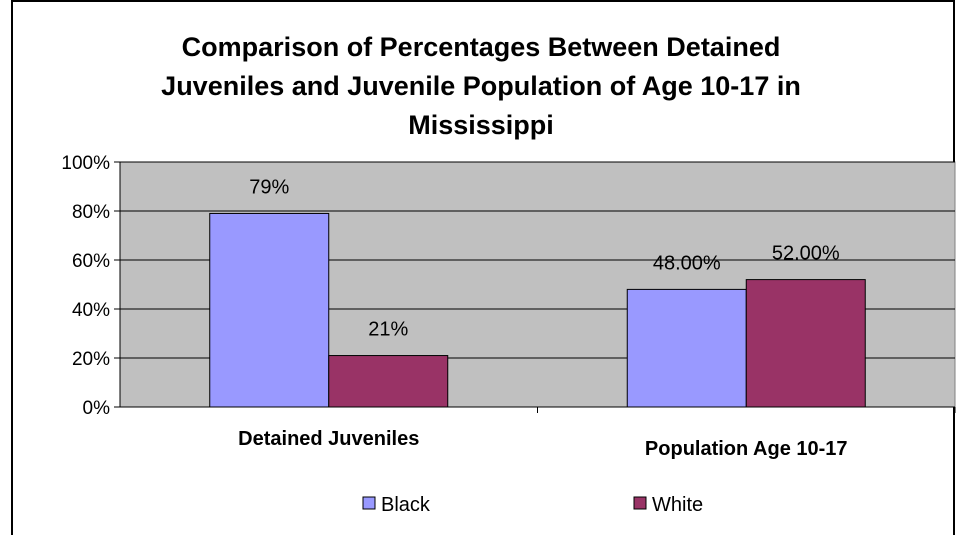 This screenshot has width=961, height=535. Describe the element at coordinates (328, 439) in the screenshot. I see `x-category-label: Detained Juveniles` at that location.